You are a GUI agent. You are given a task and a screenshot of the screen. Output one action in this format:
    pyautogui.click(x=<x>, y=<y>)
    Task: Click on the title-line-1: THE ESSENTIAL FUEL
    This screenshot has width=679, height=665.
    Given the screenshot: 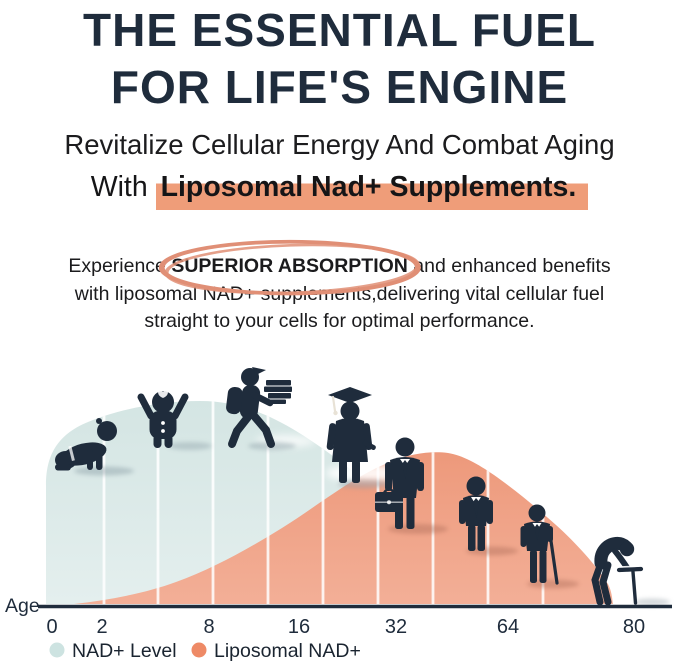 What is the action you would take?
    pyautogui.click(x=339, y=30)
    